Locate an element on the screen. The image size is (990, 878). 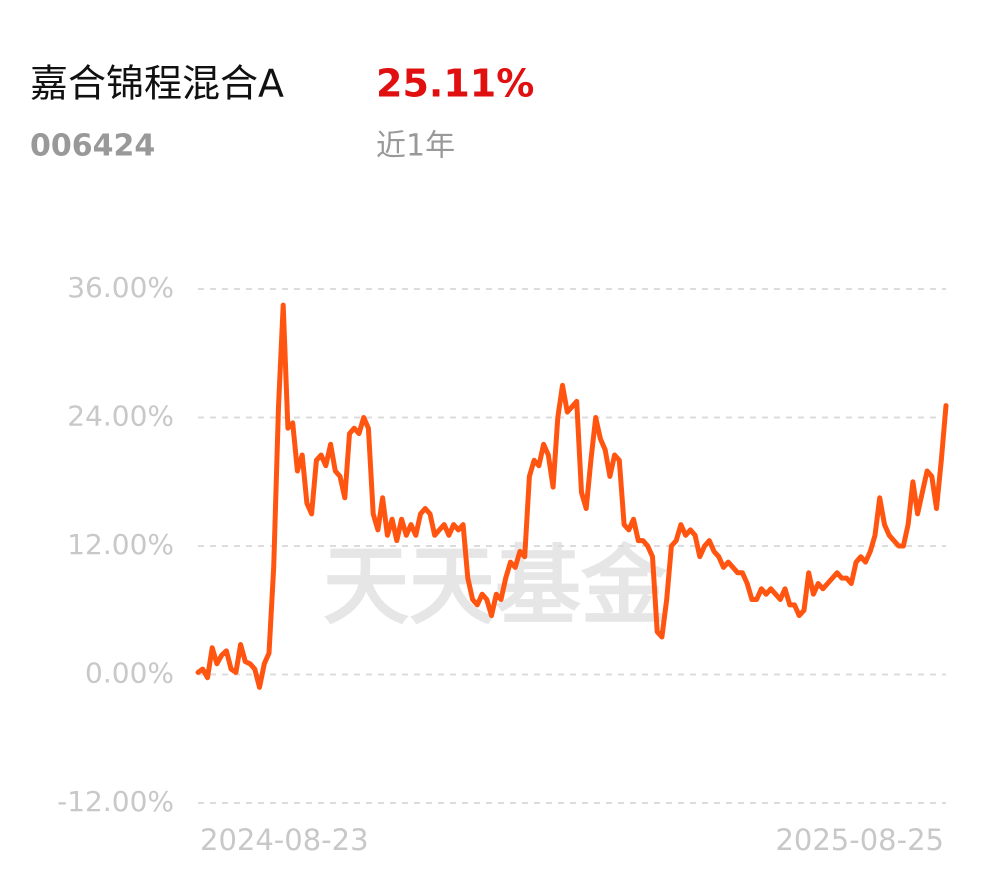
x-tick-label: 2024-08-23 is located at coordinates (284, 840).